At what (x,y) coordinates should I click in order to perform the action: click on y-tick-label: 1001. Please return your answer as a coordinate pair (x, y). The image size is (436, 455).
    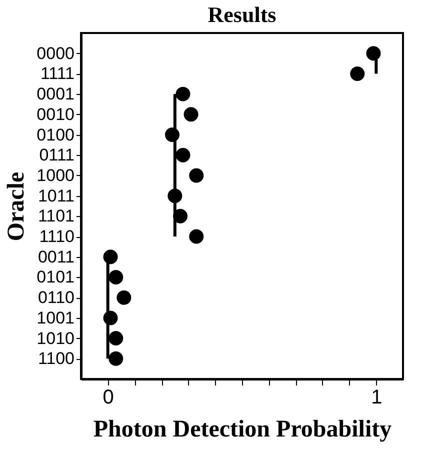
    Looking at the image, I should click on (55, 318).